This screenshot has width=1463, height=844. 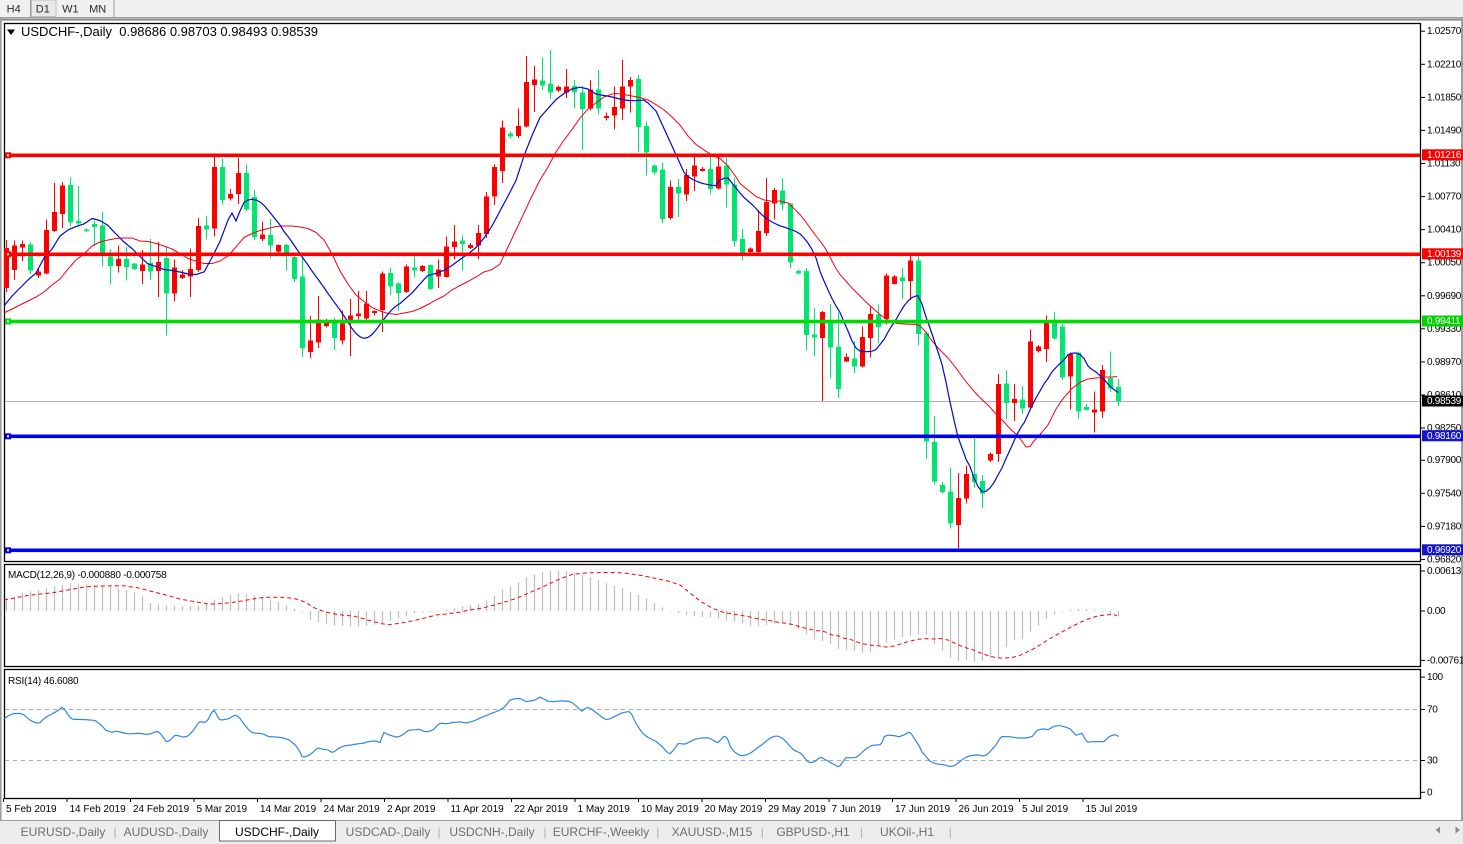 I want to click on svg-text: 0.99411, so click(x=1444, y=321).